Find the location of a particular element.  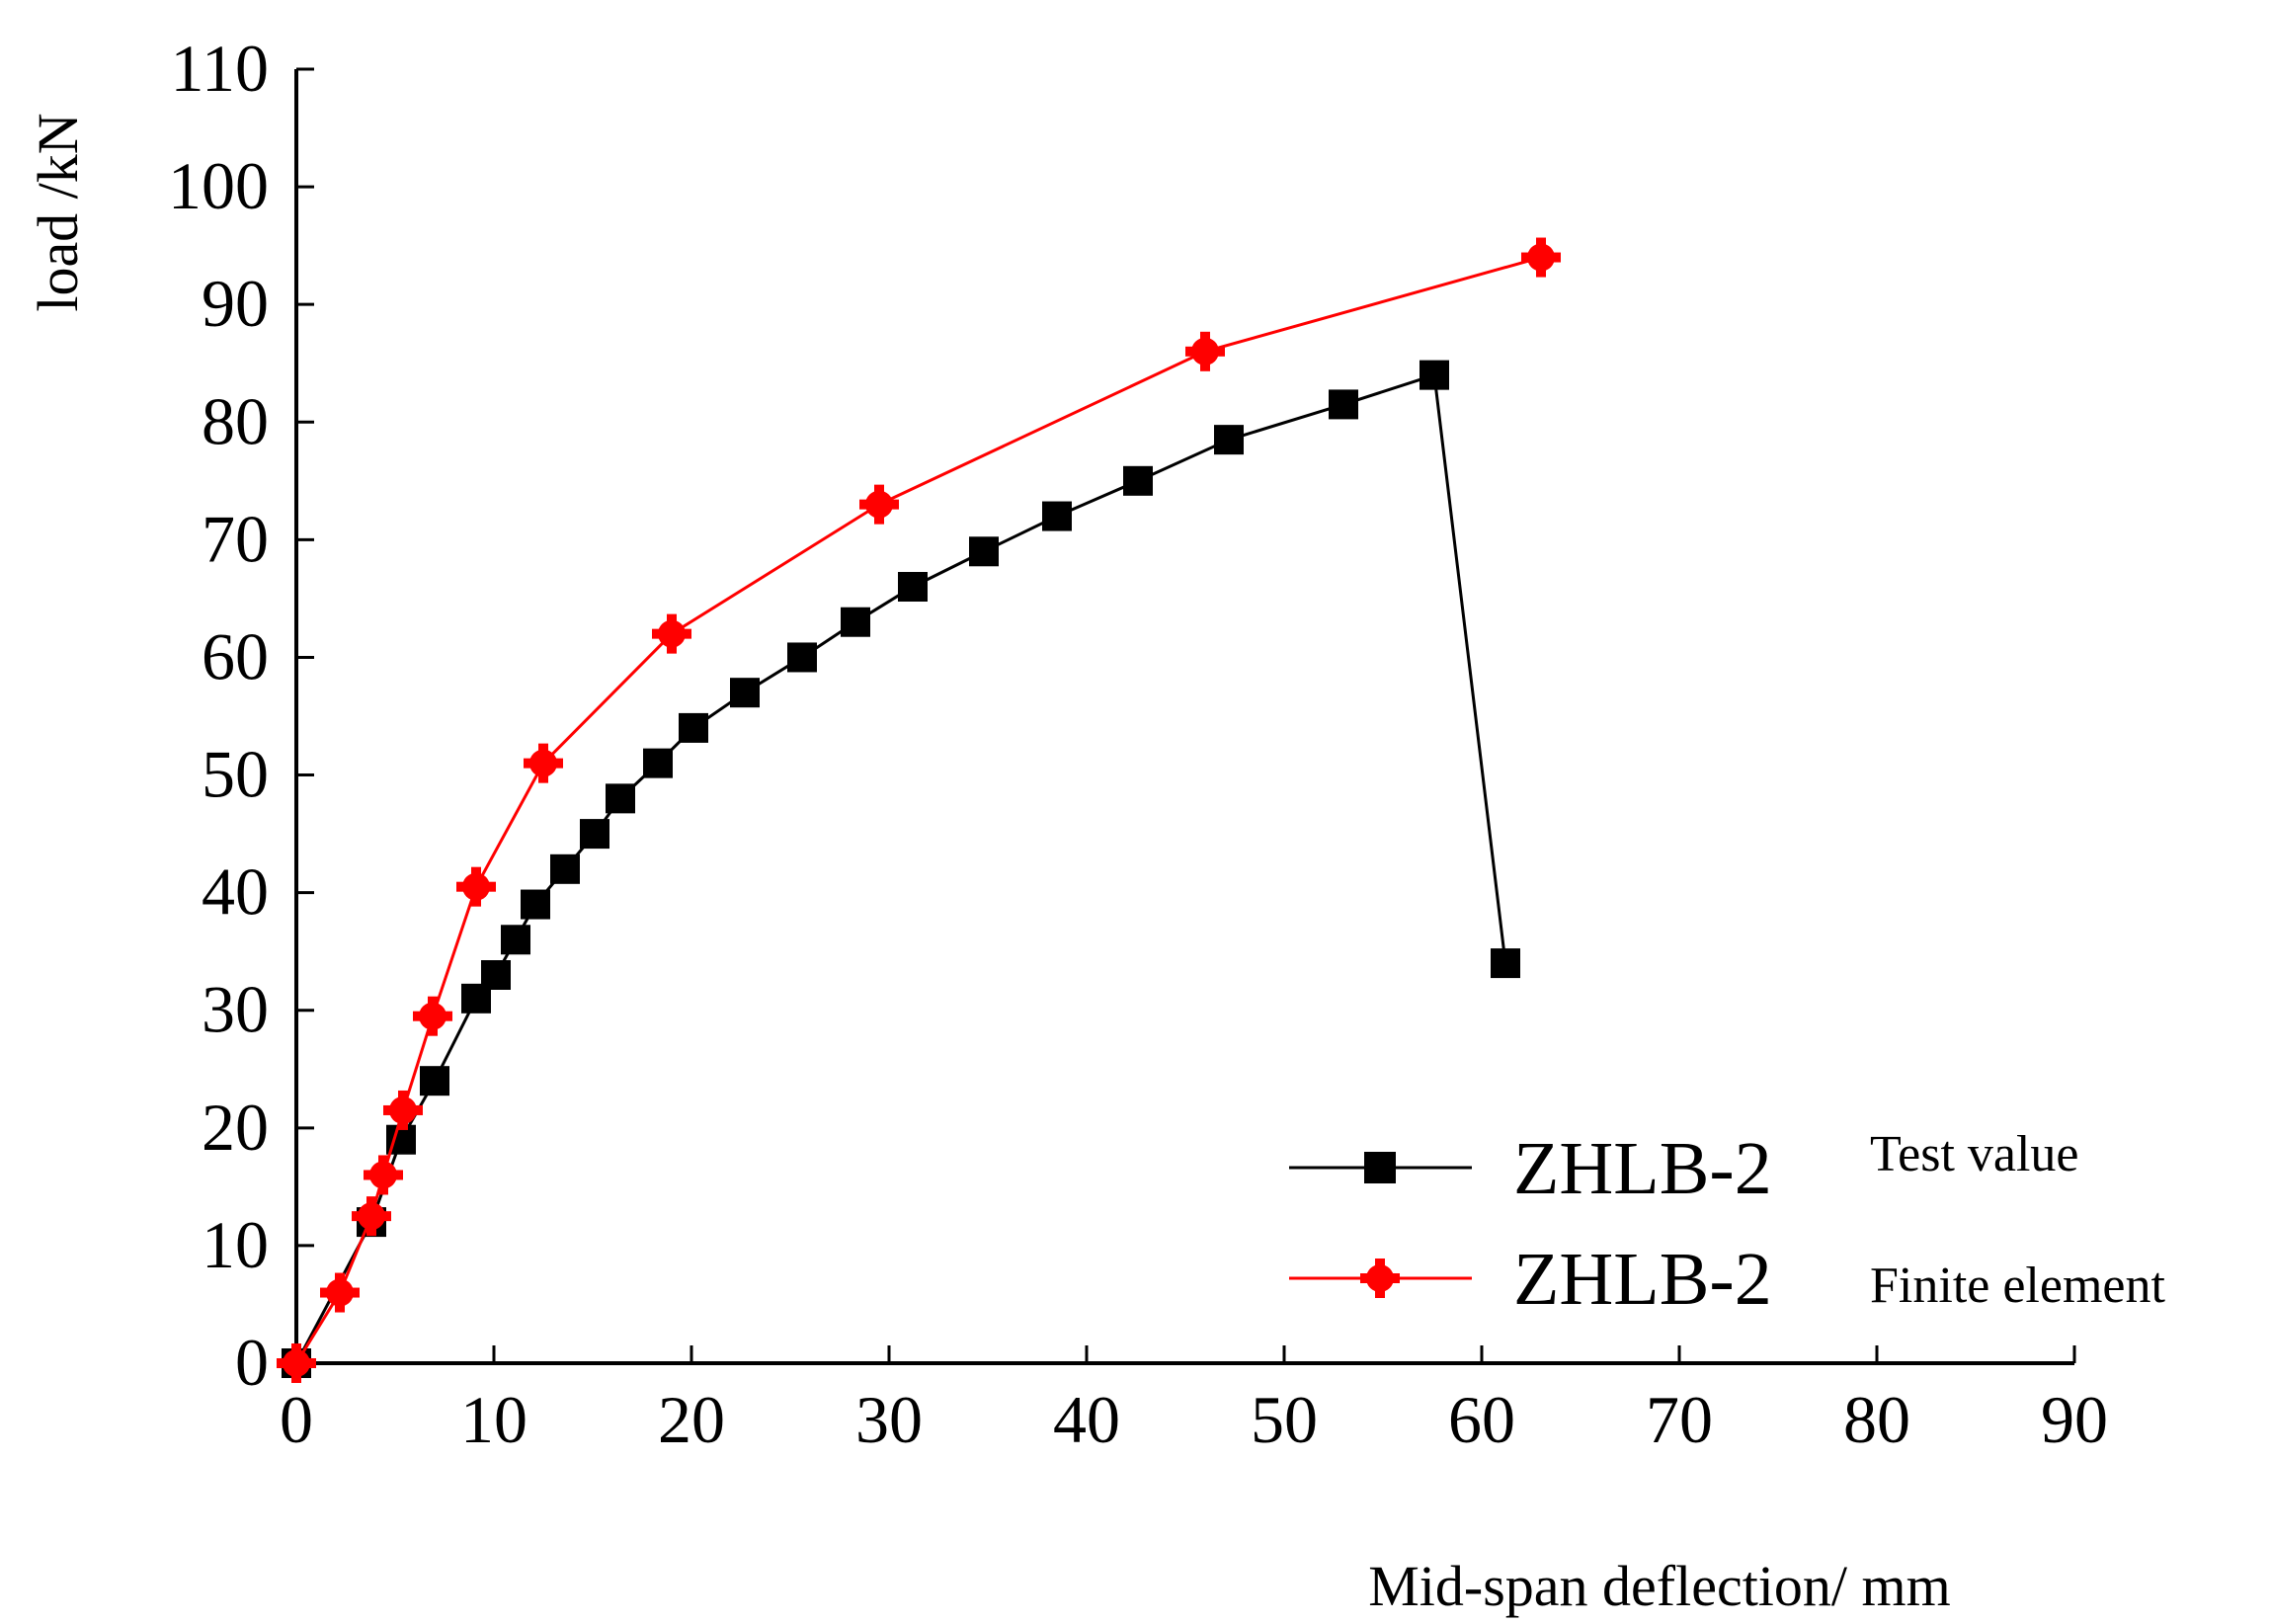

legend-marker-circle is located at coordinates (1380, 1278).